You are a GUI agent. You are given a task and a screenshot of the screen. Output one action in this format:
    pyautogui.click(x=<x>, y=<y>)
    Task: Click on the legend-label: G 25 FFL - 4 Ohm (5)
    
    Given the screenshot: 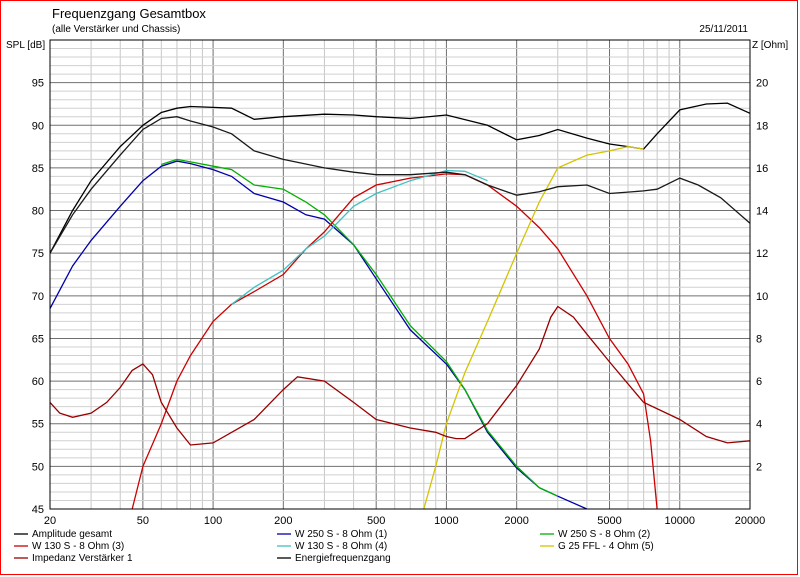 What is the action you would take?
    pyautogui.click(x=606, y=546)
    